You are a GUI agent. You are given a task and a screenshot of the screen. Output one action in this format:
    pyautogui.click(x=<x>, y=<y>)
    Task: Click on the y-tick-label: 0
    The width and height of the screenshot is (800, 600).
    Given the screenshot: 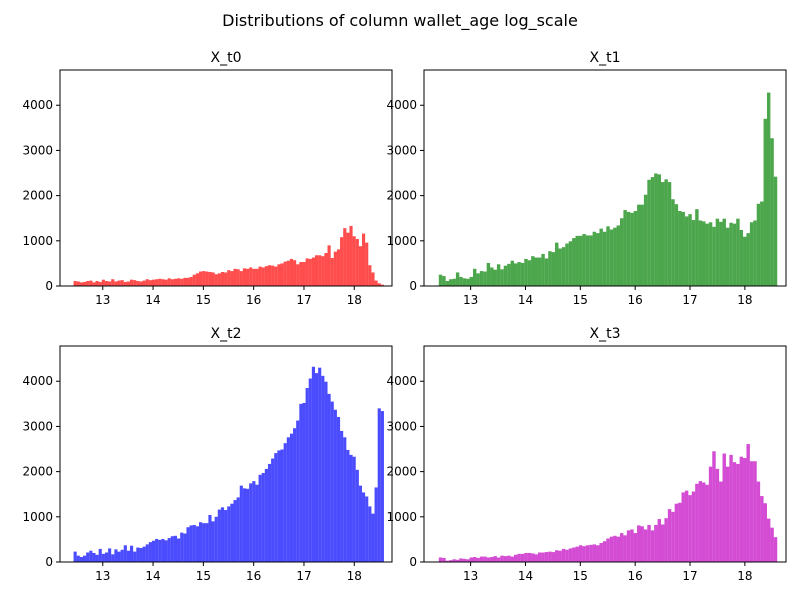 What is the action you would take?
    pyautogui.click(x=49, y=286)
    